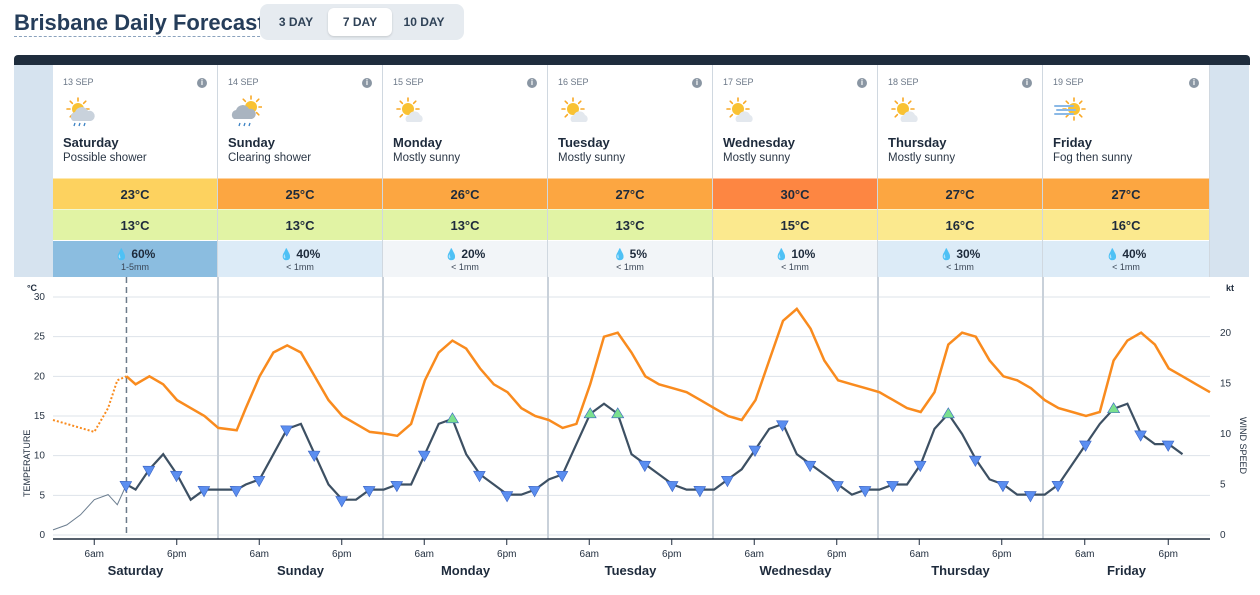  What do you see at coordinates (40, 297) in the screenshot?
I see `y-tick-label: 30` at bounding box center [40, 297].